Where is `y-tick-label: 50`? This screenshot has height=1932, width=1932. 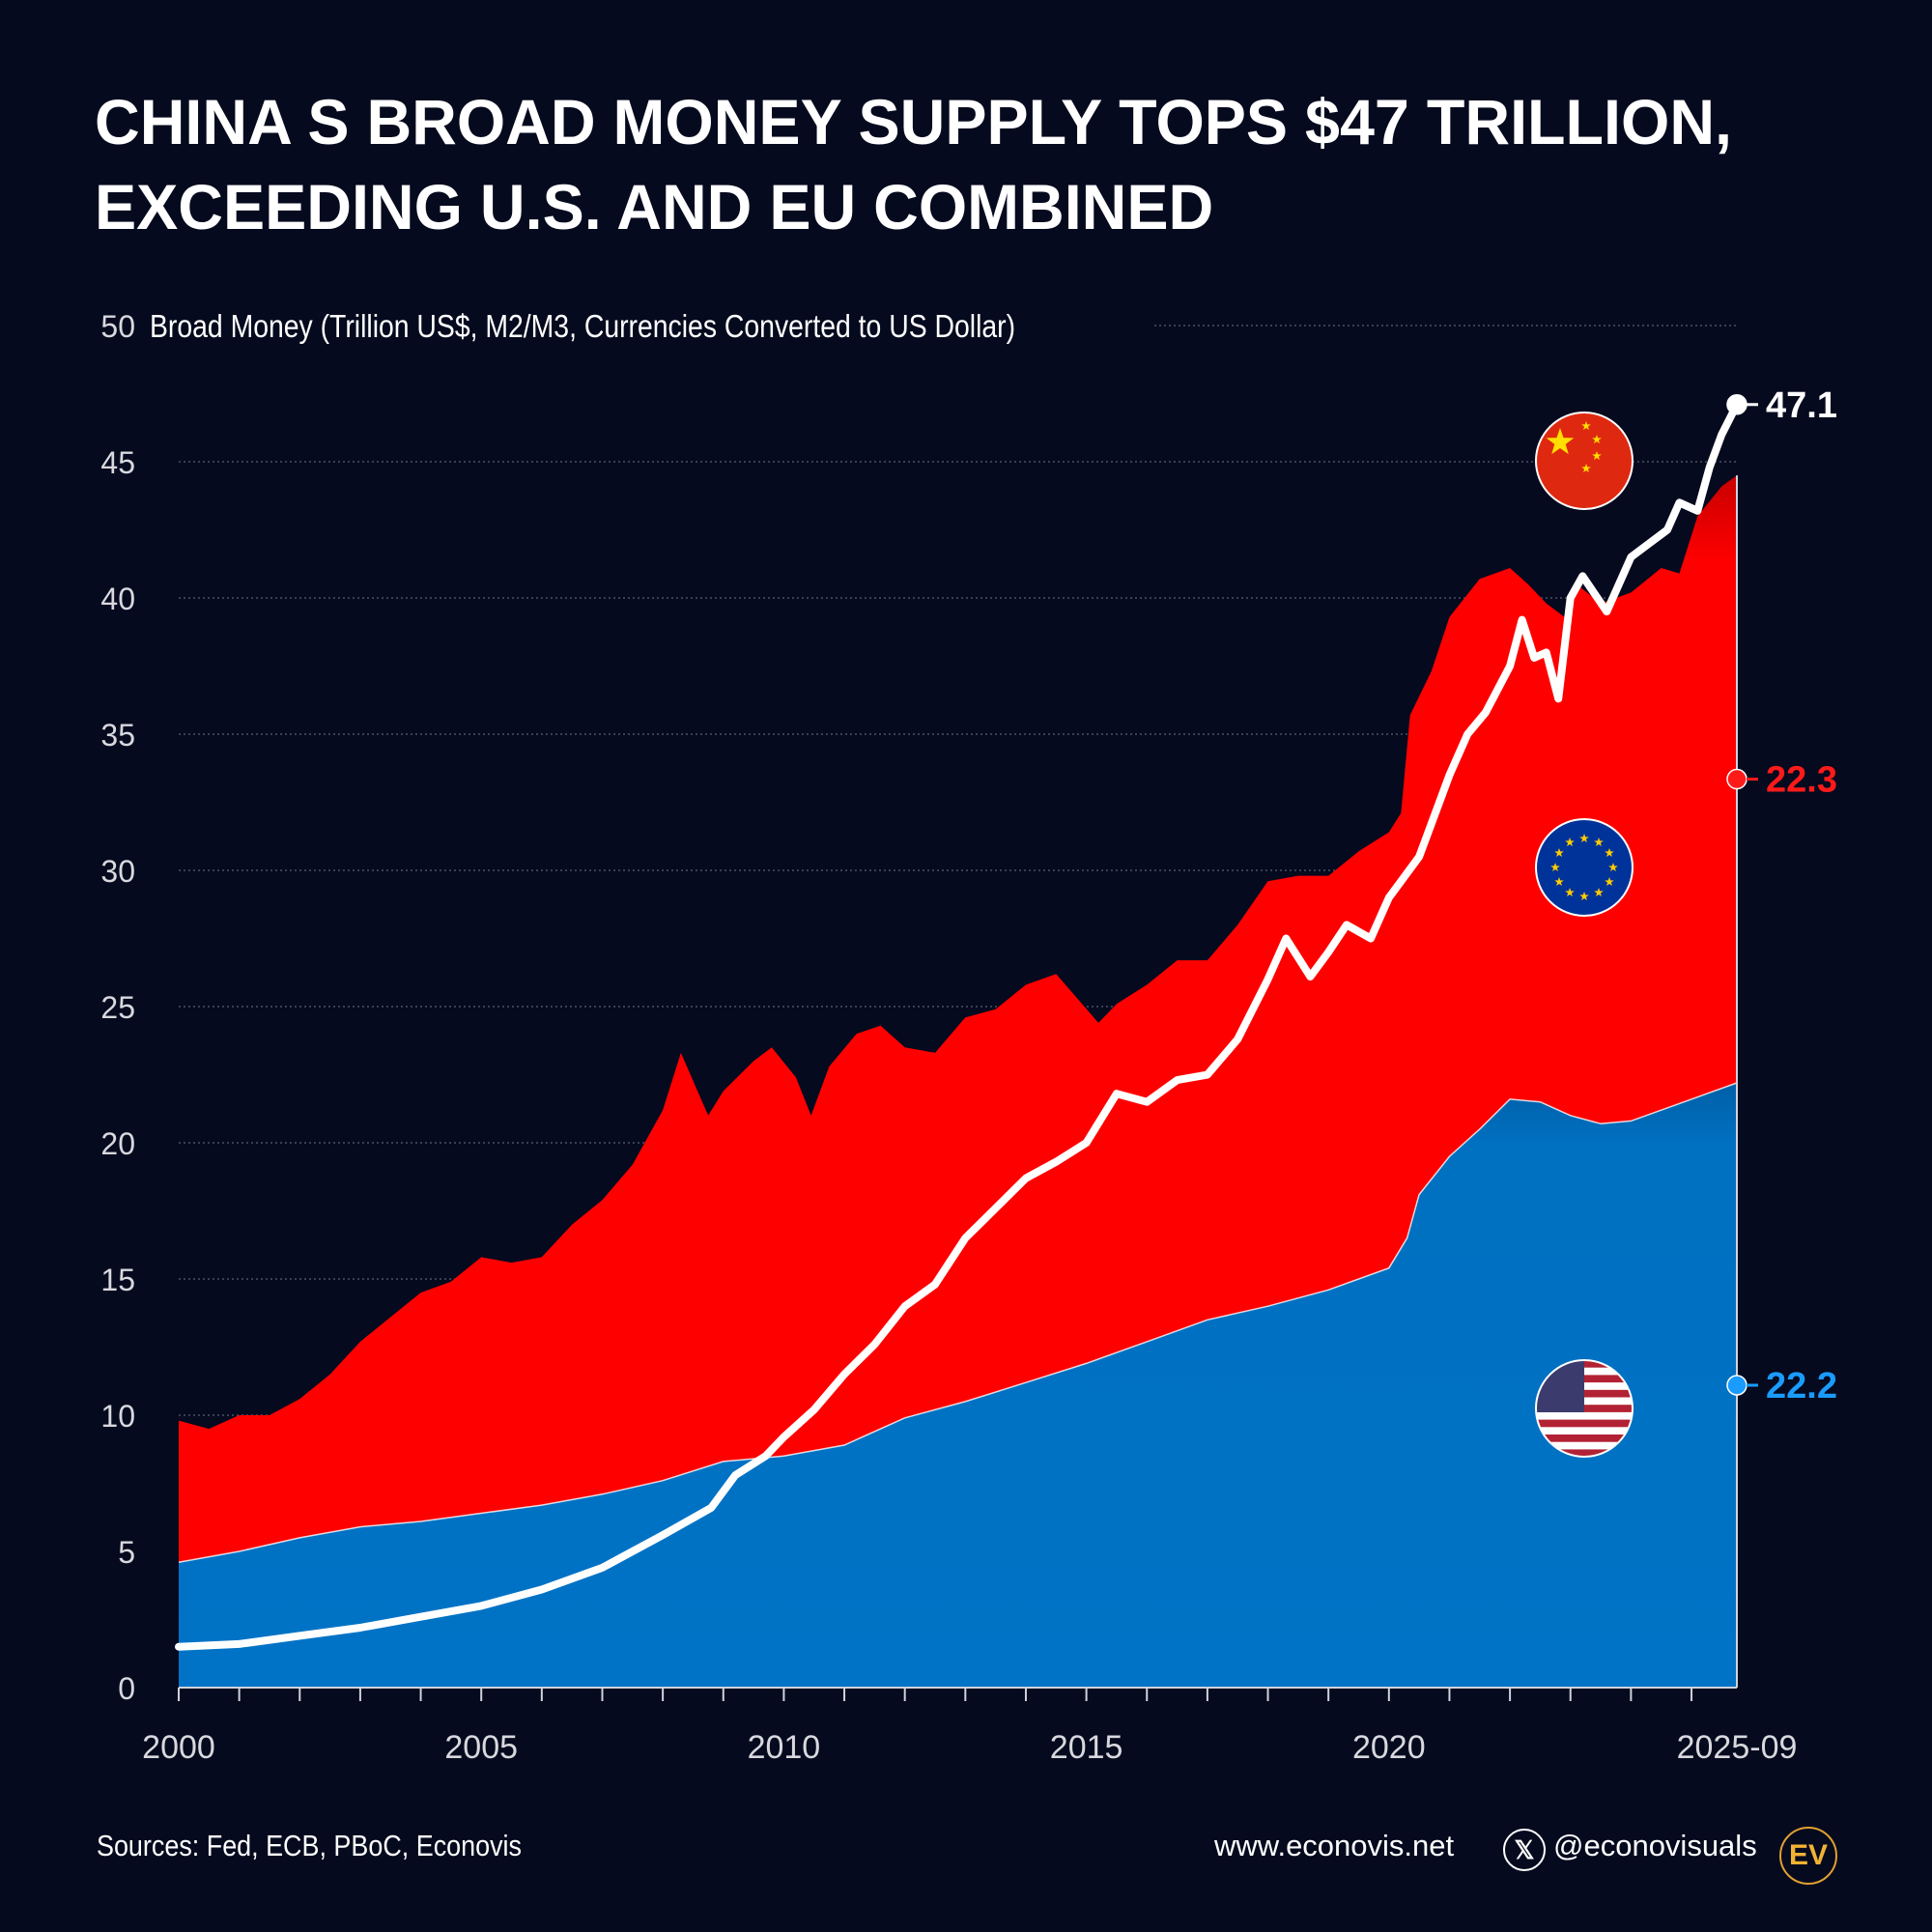
y-tick-label: 50 is located at coordinates (117, 326).